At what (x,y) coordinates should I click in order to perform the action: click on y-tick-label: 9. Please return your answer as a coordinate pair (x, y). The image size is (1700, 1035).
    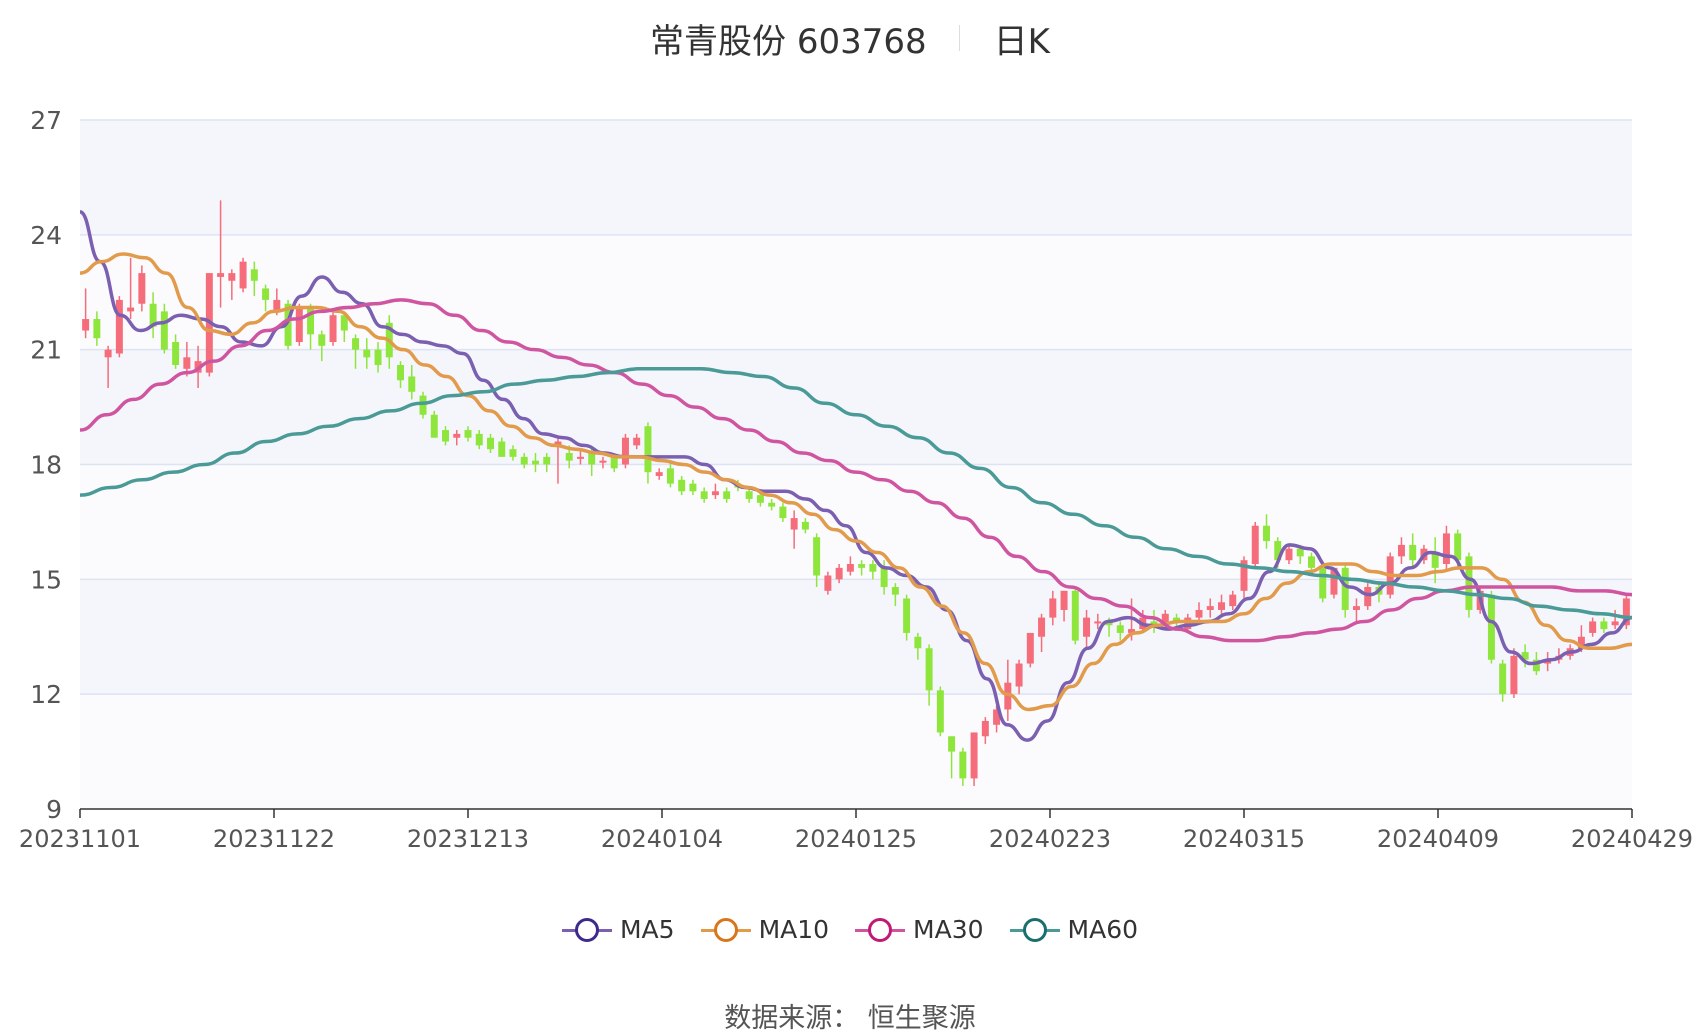
    Looking at the image, I should click on (54, 809).